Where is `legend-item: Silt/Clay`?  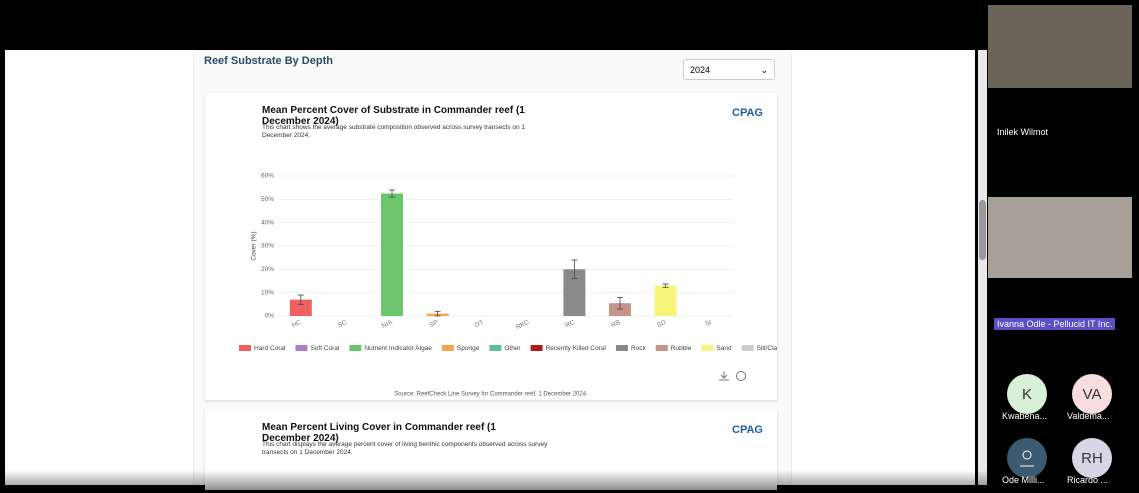
legend-item: Silt/Clay is located at coordinates (759, 348).